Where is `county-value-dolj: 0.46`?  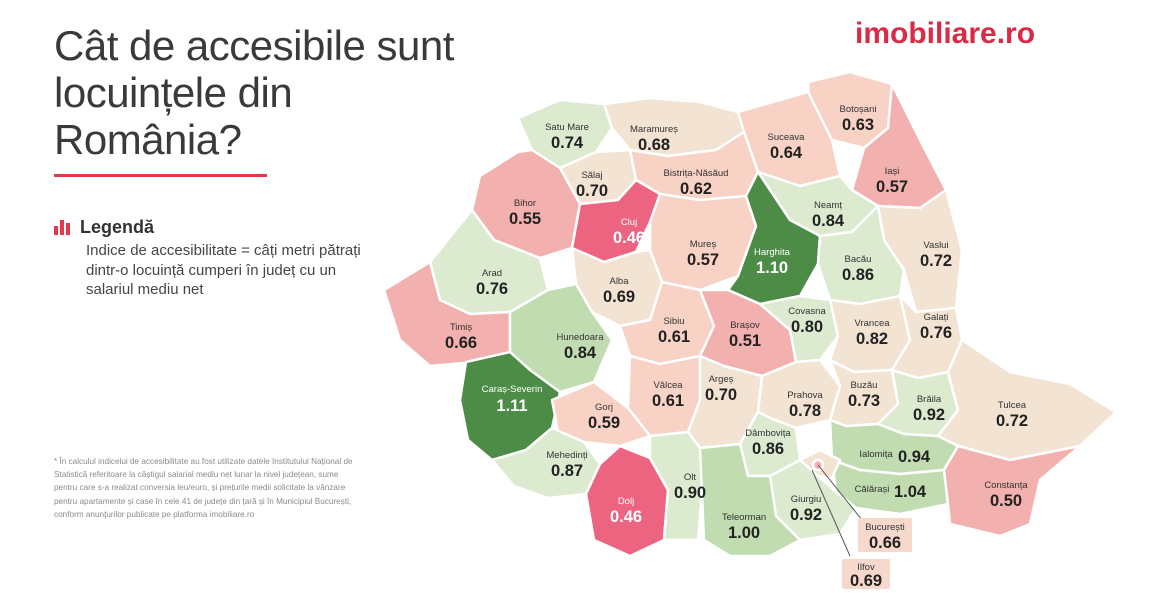
county-value-dolj: 0.46 is located at coordinates (626, 517).